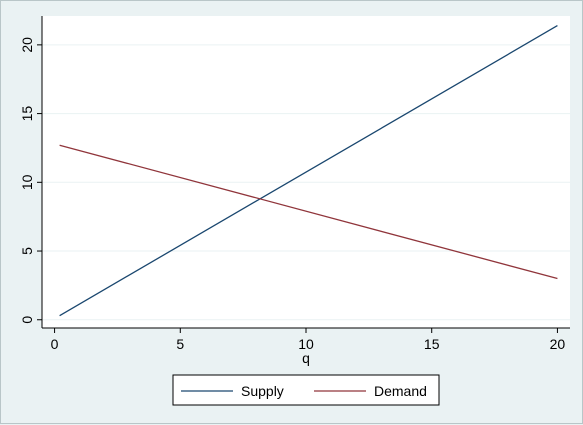 This screenshot has width=583, height=425. What do you see at coordinates (27, 320) in the screenshot?
I see `y-tick-label: 0` at bounding box center [27, 320].